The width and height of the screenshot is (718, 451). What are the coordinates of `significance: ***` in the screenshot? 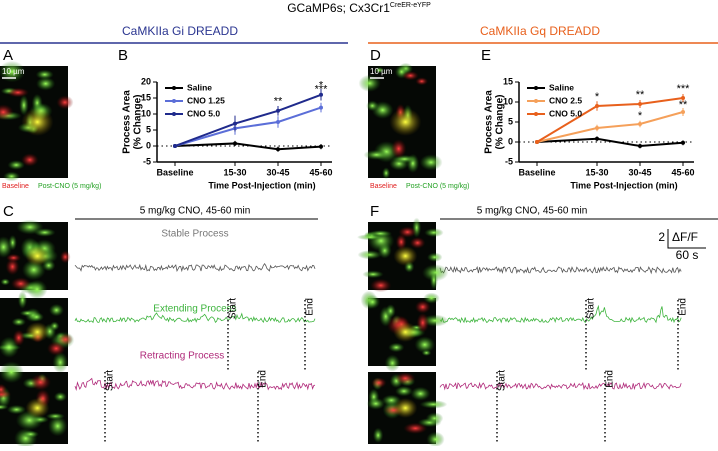 It's located at (322, 90).